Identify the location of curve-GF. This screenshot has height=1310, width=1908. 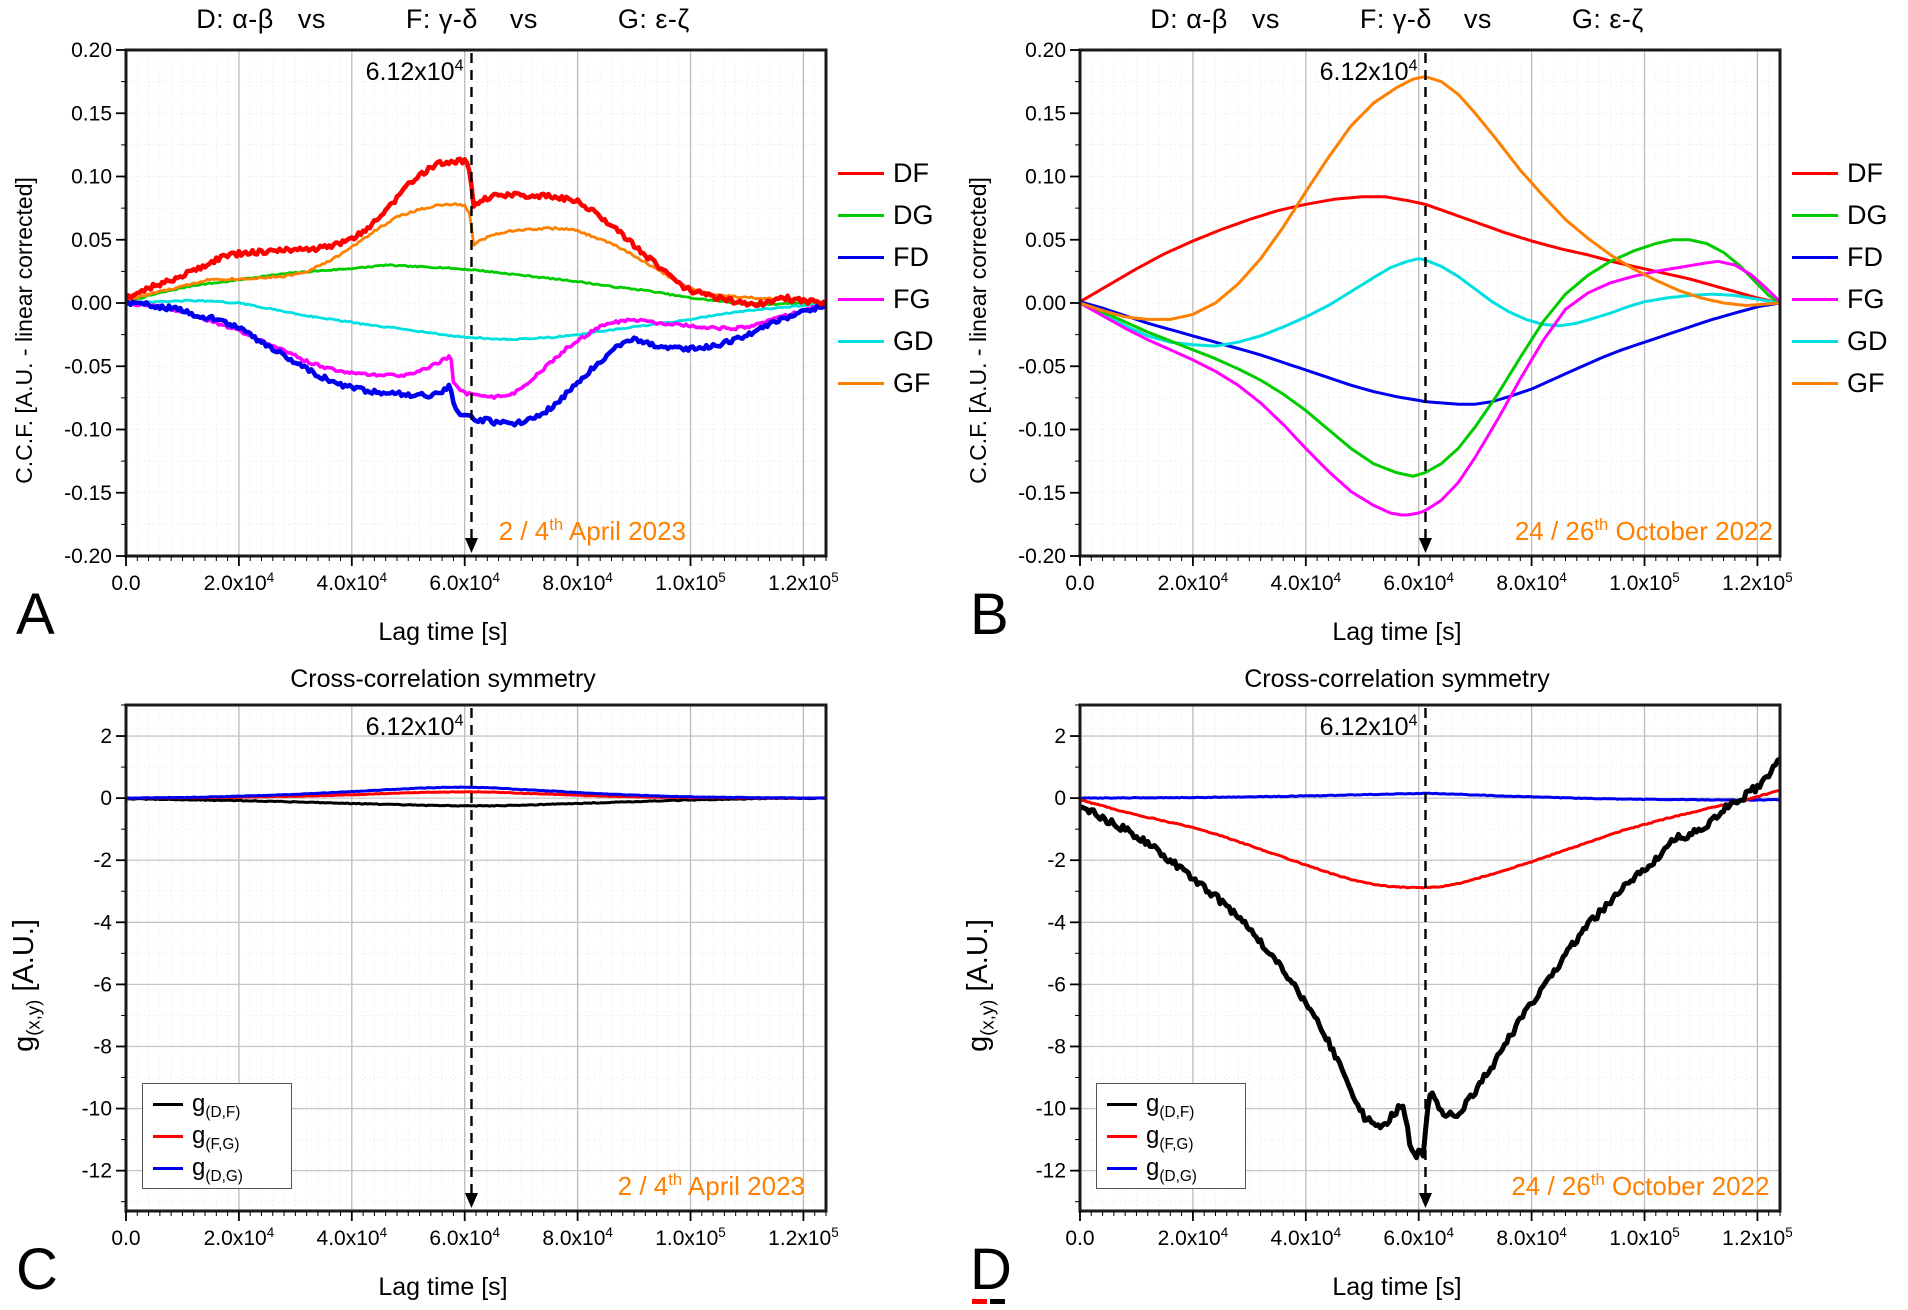
(1430, 198).